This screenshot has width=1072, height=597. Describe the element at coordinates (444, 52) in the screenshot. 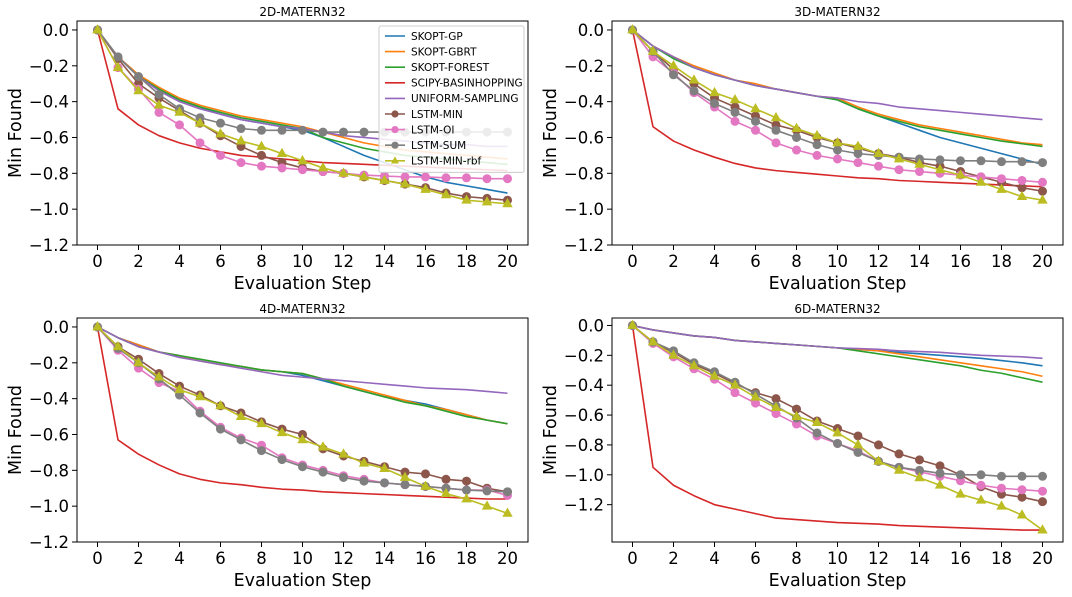

I see `legend-label-skopt-gbrt: SKOPT-GBRT` at that location.